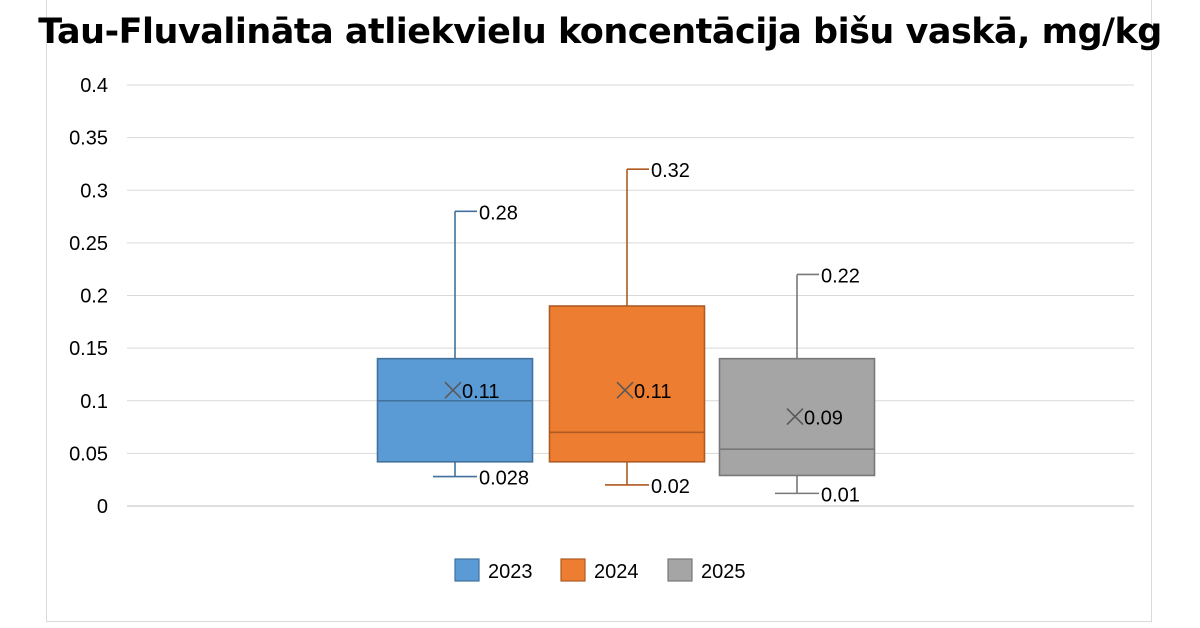  I want to click on data-label-max: 0.28, so click(498, 213).